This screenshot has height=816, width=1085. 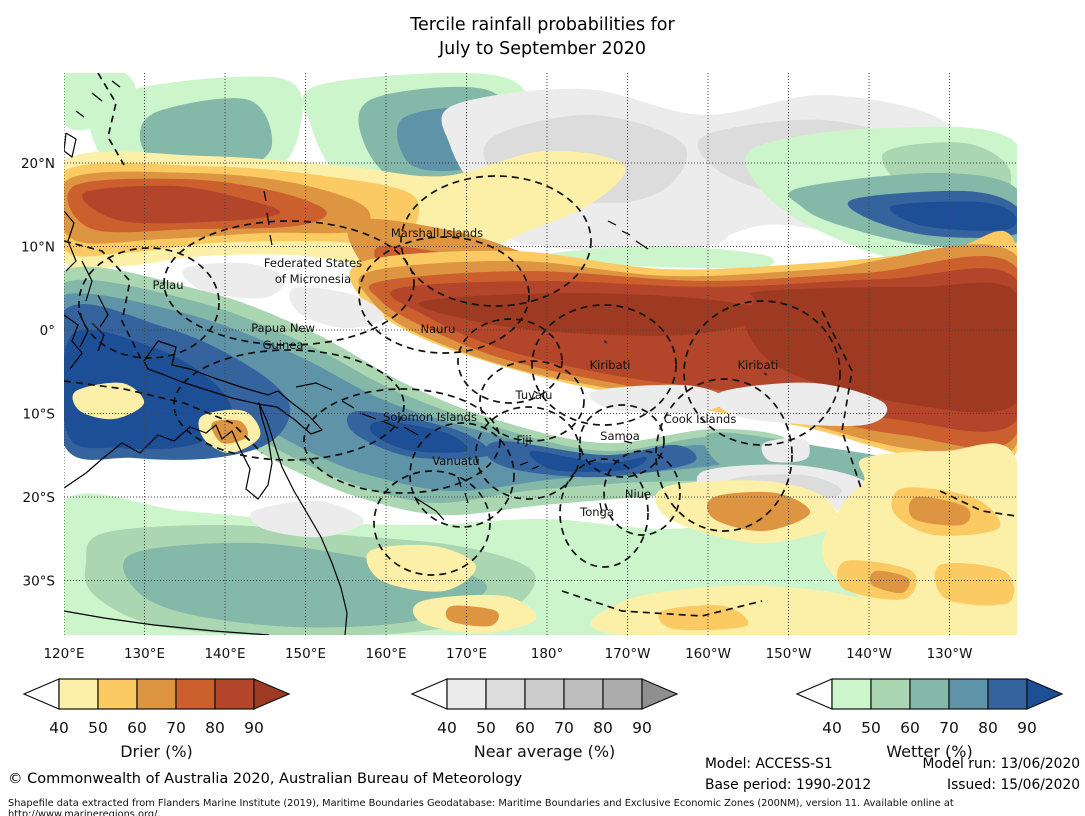 I want to click on country-label: Samoa, so click(x=620, y=436).